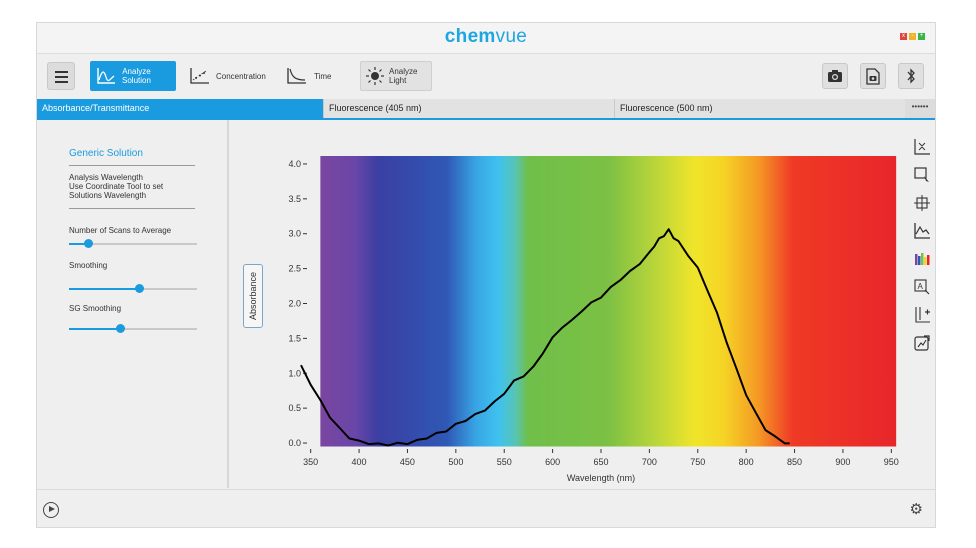 The image size is (976, 548). Describe the element at coordinates (120, 230) in the screenshot. I see `scans-label: Number of Scans to Average` at that location.